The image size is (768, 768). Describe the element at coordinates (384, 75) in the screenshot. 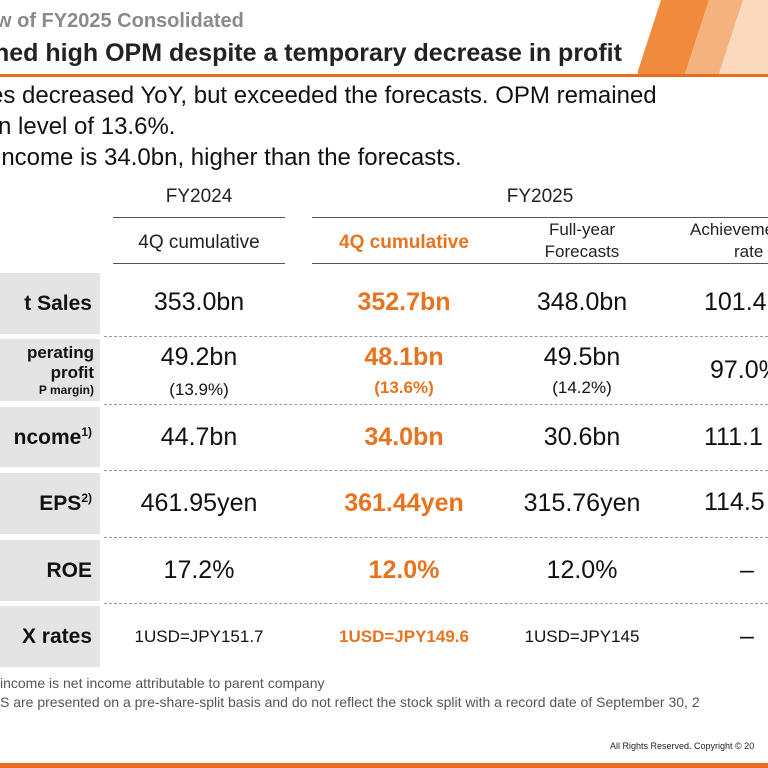

I see `title-divider` at that location.